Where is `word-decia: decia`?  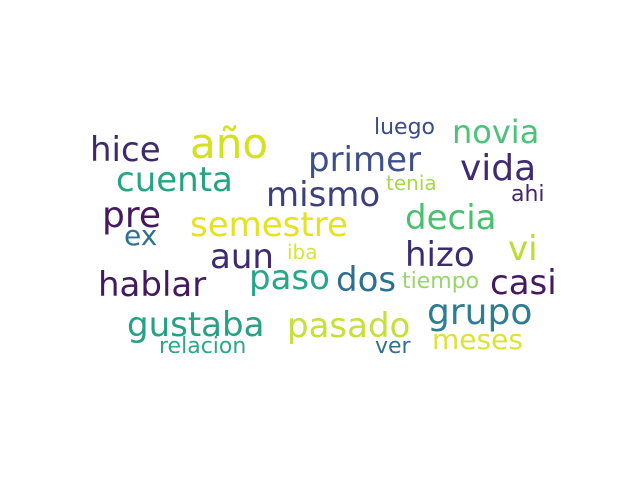 word-decia: decia is located at coordinates (451, 218).